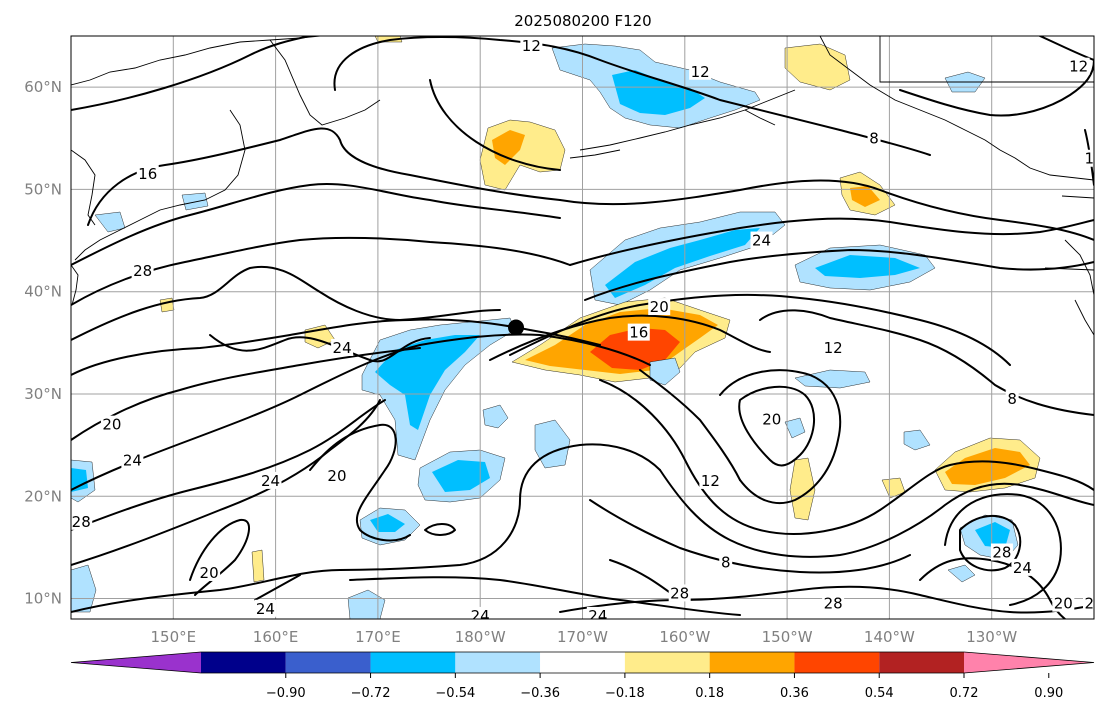 The image size is (1105, 712). I want to click on colorbar-tick-label: 0.72, so click(964, 693).